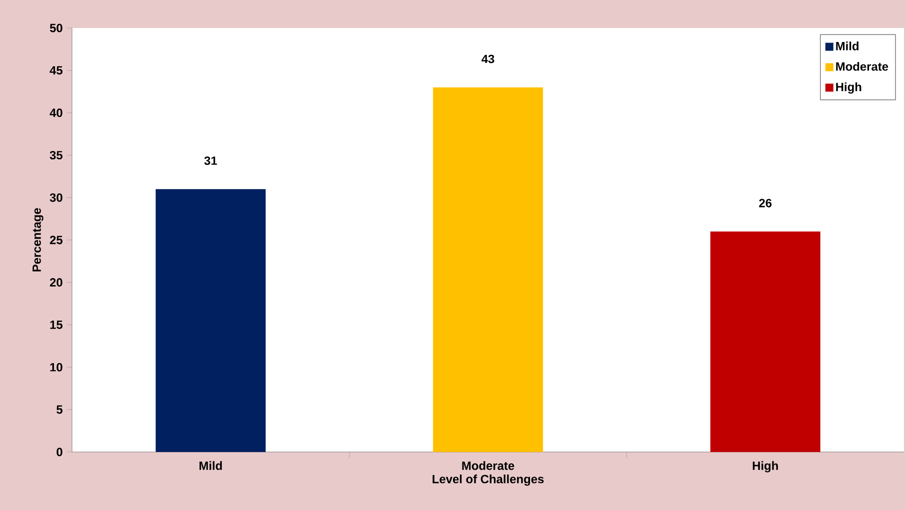 This screenshot has height=510, width=906. I want to click on x-axis-title: Level of Challenges, so click(488, 480).